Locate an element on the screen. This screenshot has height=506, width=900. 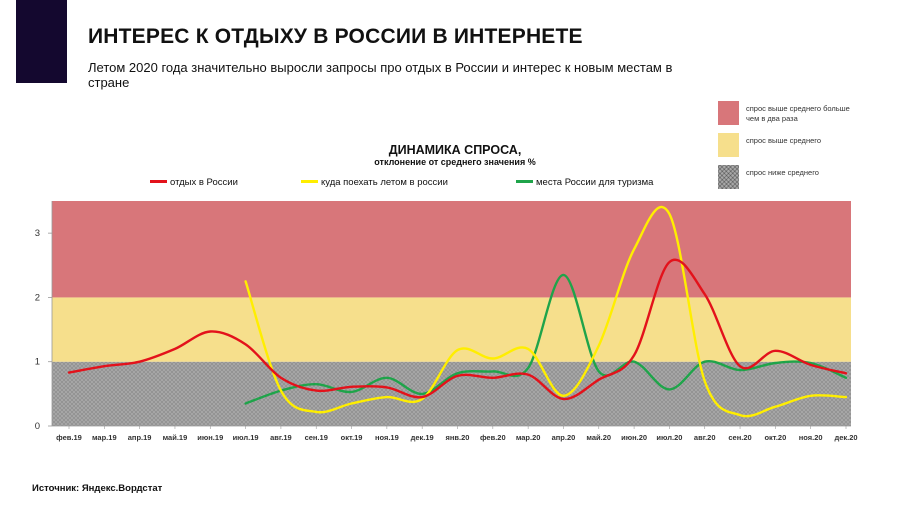
x-tick-label: дек.20 is located at coordinates (845, 437).